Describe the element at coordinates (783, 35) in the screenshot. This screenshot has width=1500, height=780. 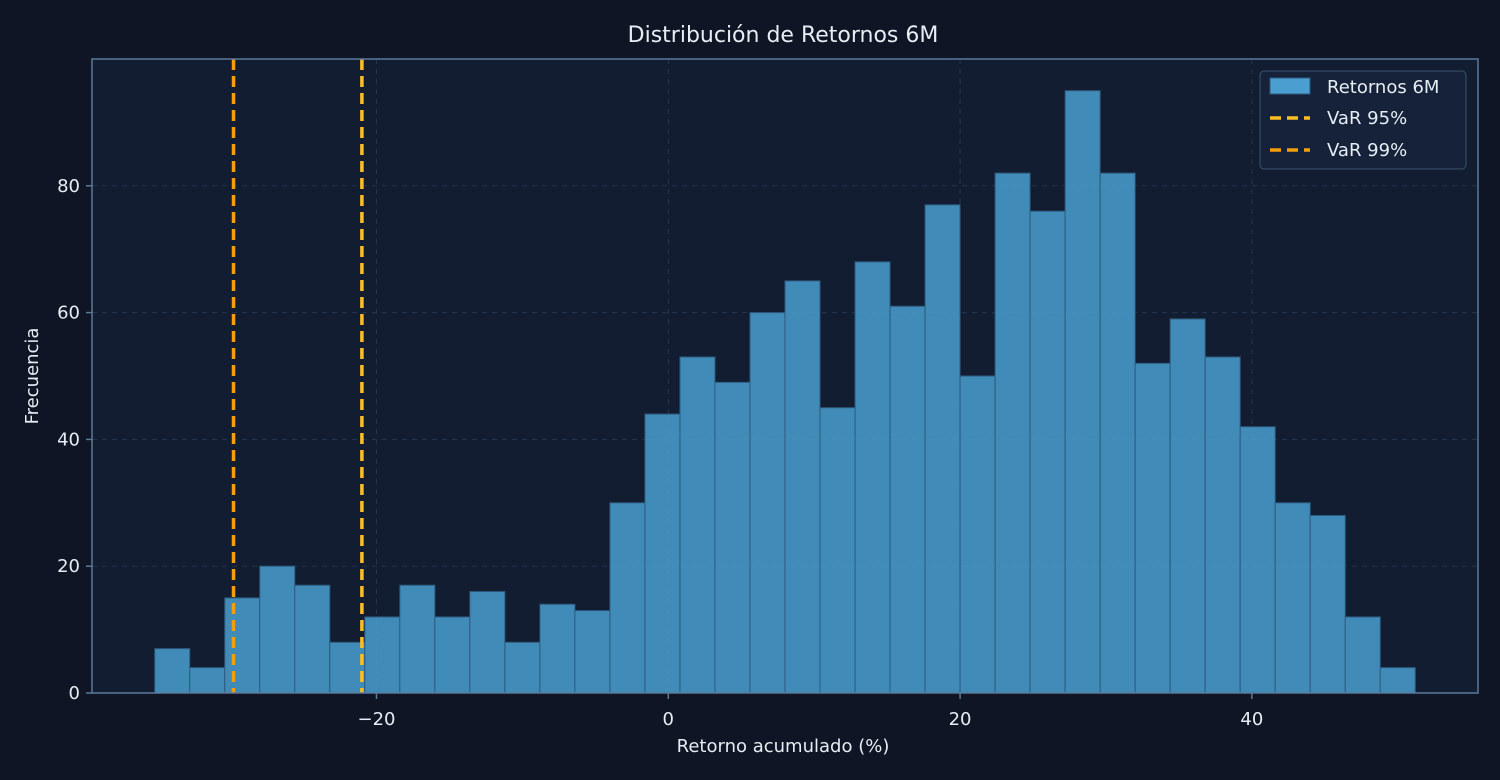
I see `chart-title: Distribución de Retornos 6M` at that location.